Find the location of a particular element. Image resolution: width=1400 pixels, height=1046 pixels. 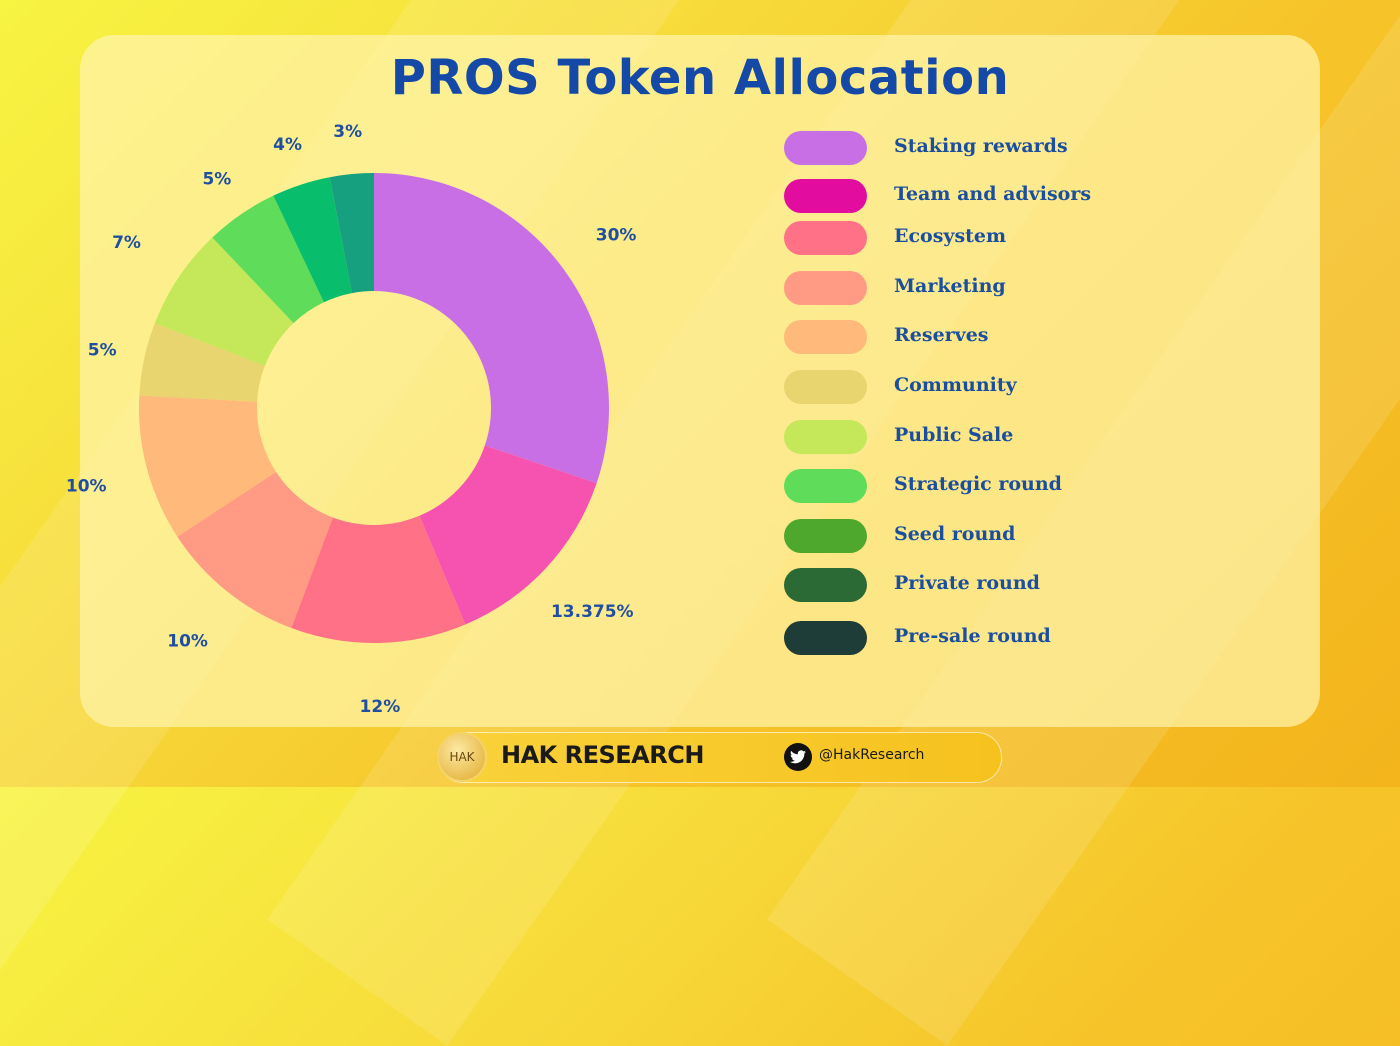

slice-percent-label: 3% is located at coordinates (347, 132).